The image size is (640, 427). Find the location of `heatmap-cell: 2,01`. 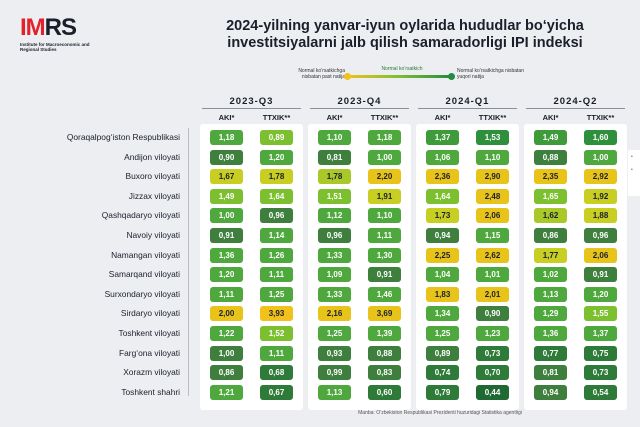

heatmap-cell: 2,01 is located at coordinates (492, 294).